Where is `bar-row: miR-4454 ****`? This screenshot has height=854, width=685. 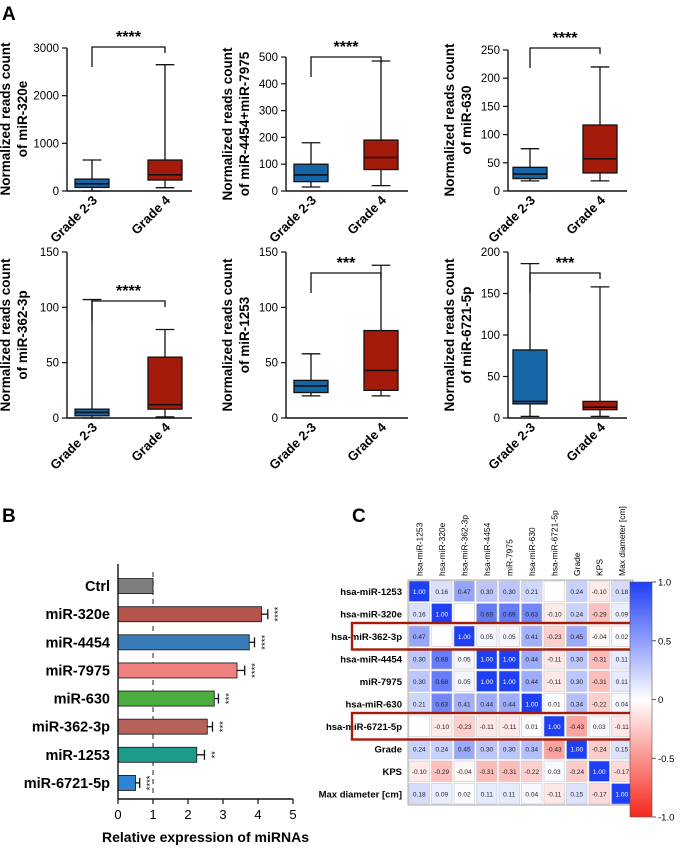
bar-row: miR-4454 **** is located at coordinates (158, 642).